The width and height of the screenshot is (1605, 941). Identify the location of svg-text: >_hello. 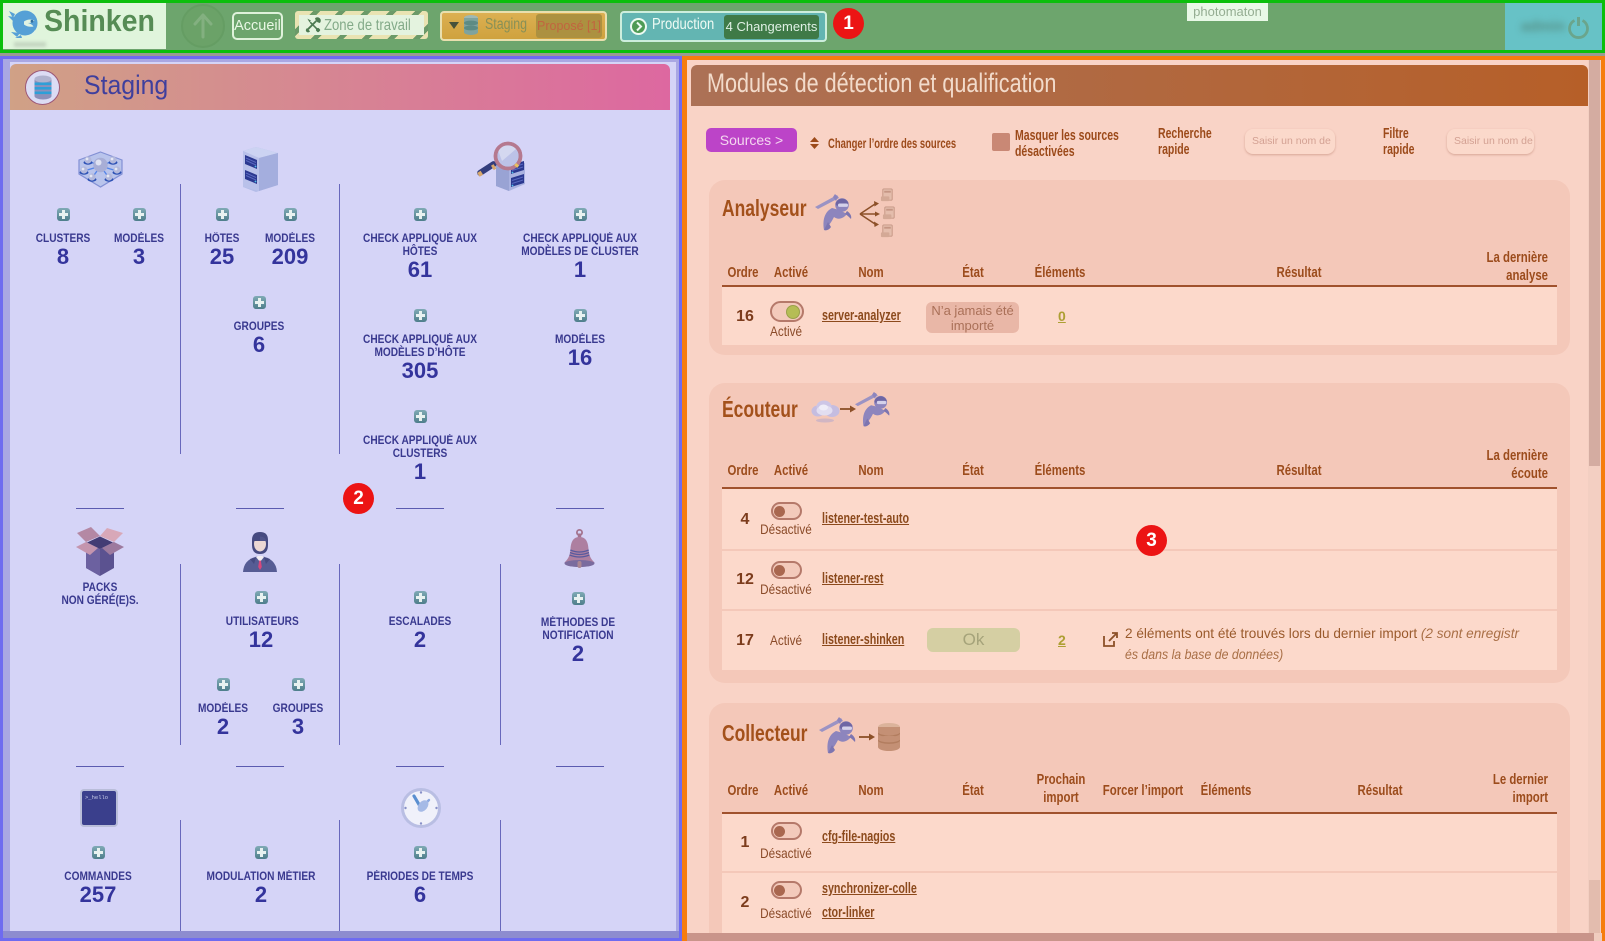
(96, 797).